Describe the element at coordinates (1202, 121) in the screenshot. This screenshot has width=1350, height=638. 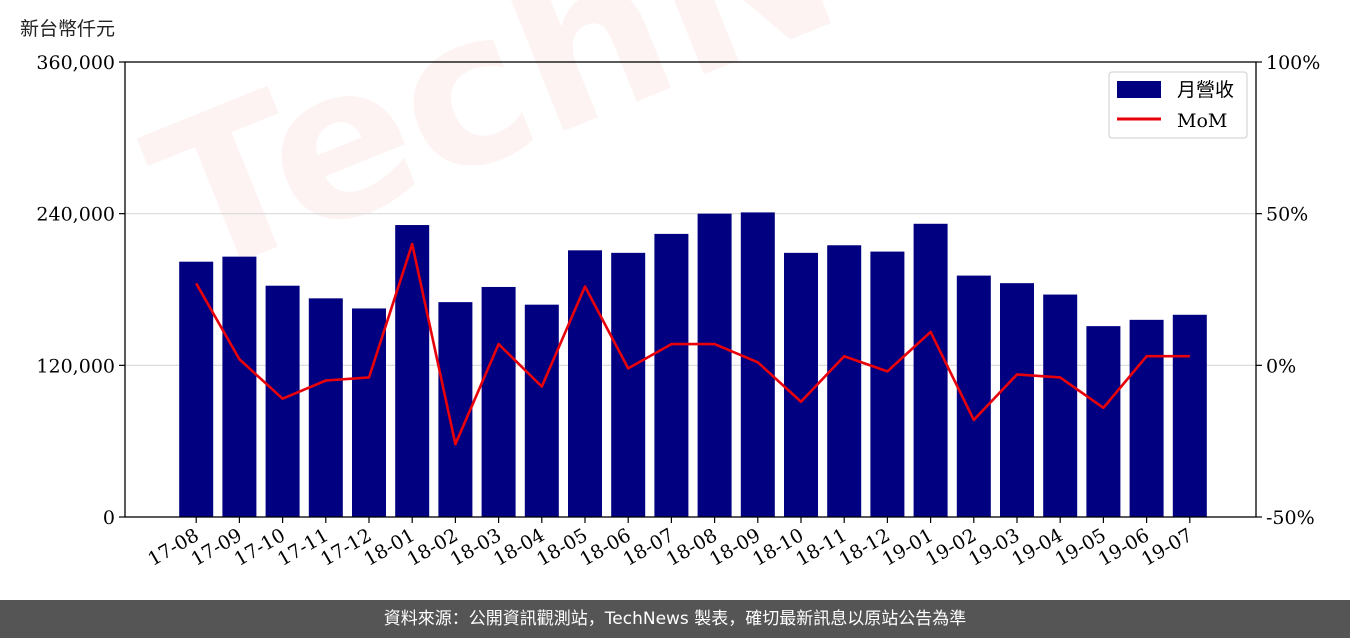
I see `legend-label-mom: MoM` at that location.